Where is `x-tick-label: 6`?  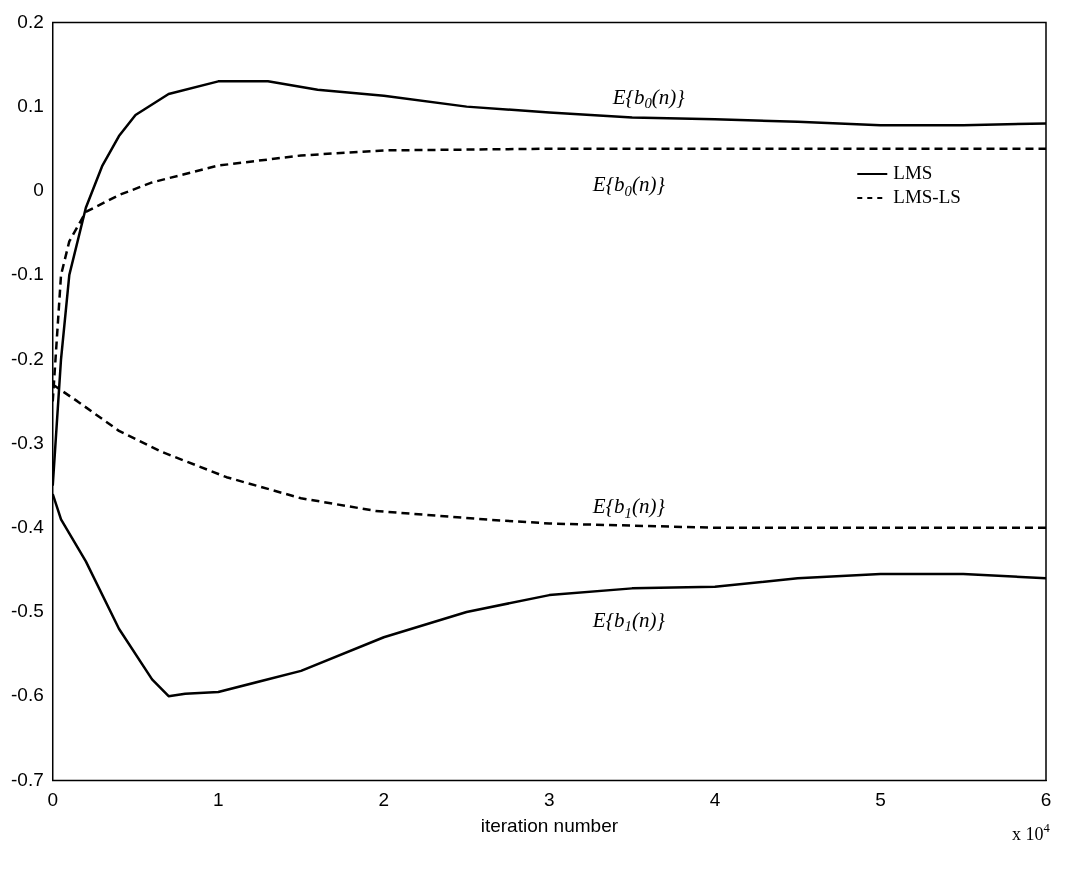
x-tick-label: 6 is located at coordinates (1046, 800).